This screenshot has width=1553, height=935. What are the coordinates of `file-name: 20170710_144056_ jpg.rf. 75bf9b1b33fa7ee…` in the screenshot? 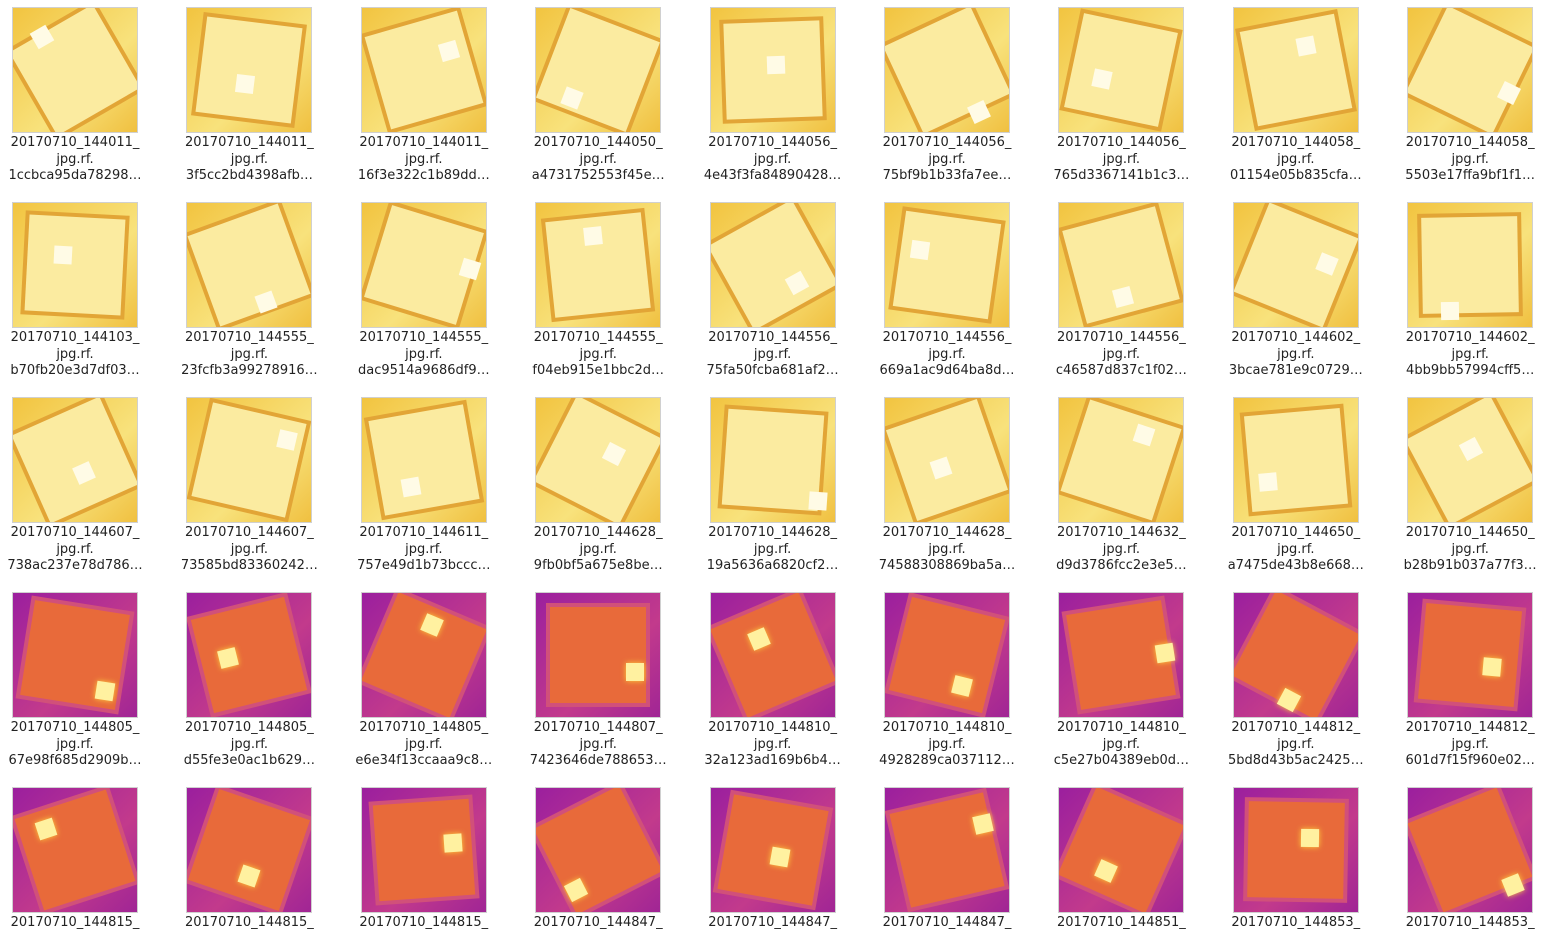 It's located at (947, 160).